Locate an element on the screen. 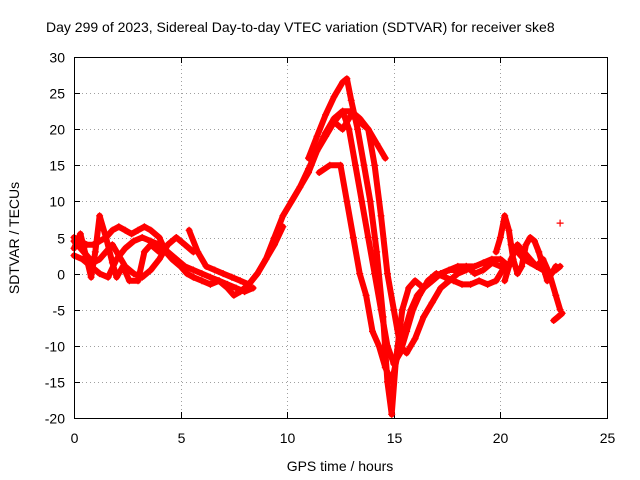 The image size is (640, 480). x-tick-label: 0 is located at coordinates (75, 438).